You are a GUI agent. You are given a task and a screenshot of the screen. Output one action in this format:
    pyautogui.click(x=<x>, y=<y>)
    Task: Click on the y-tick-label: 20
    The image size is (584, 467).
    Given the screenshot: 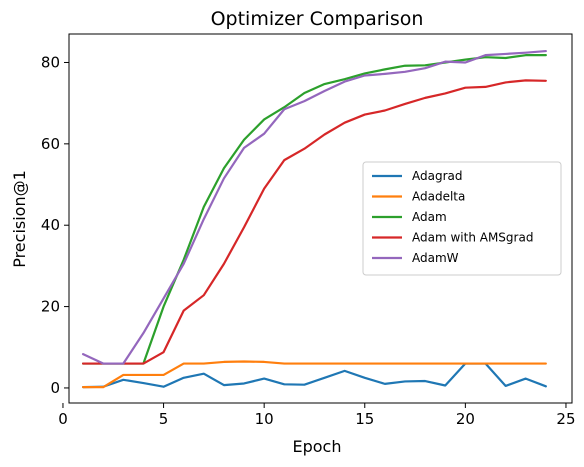 What is the action you would take?
    pyautogui.click(x=50, y=307)
    